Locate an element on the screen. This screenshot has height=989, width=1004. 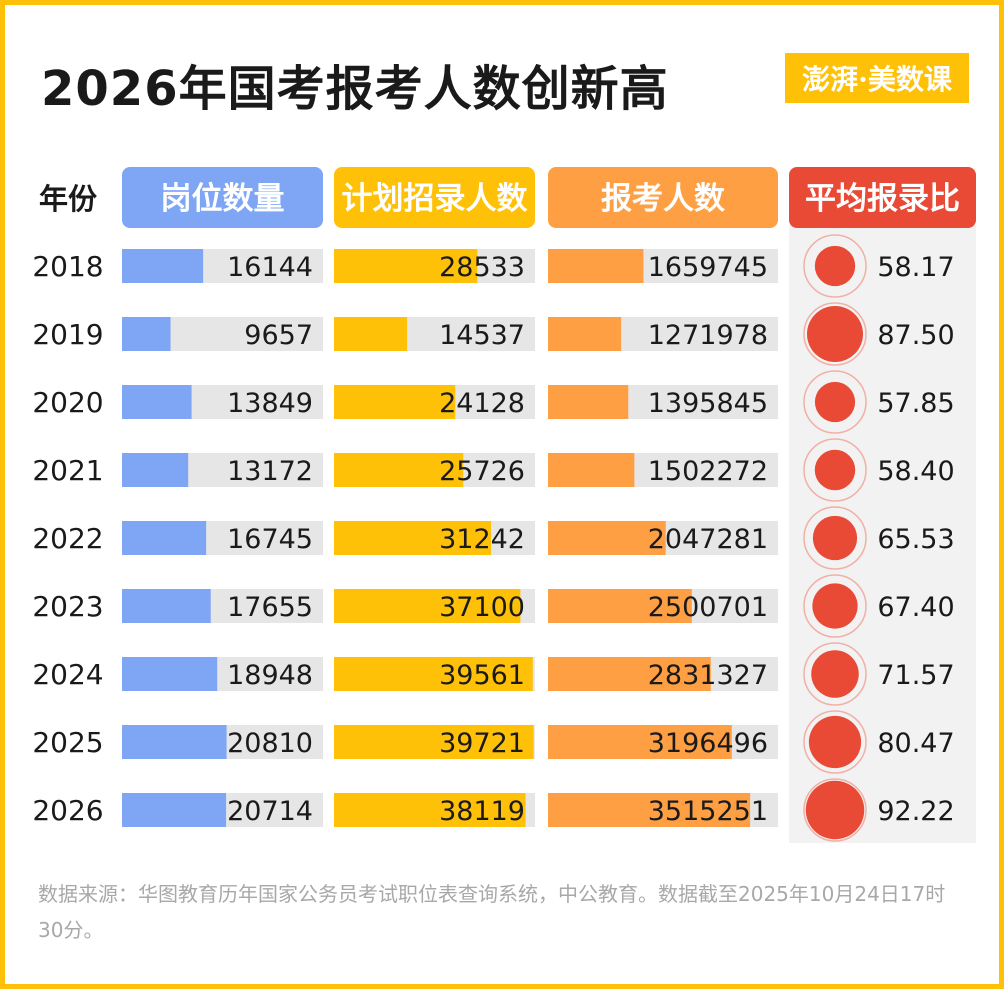
year-label: 2024 is located at coordinates (67, 674).